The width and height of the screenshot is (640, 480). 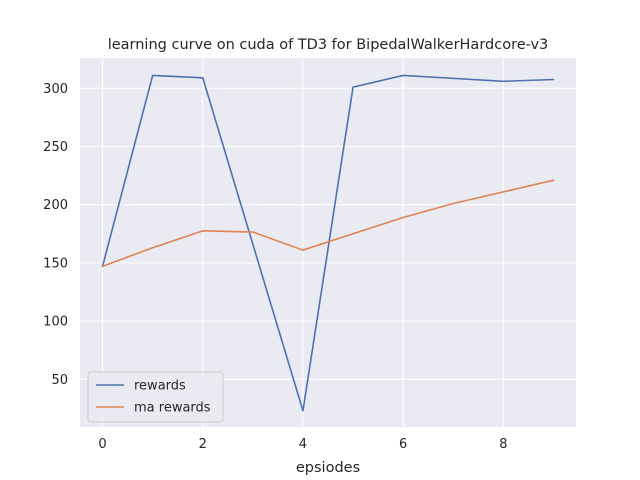 I want to click on x-tick-label: 8, so click(x=503, y=444).